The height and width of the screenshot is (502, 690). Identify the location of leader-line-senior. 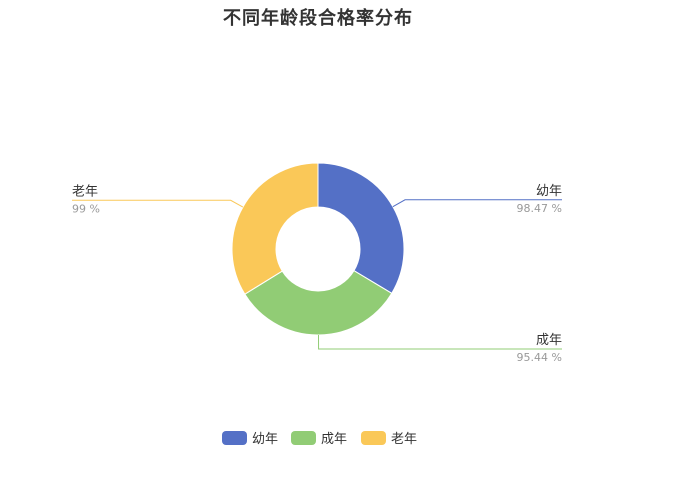
(158, 203).